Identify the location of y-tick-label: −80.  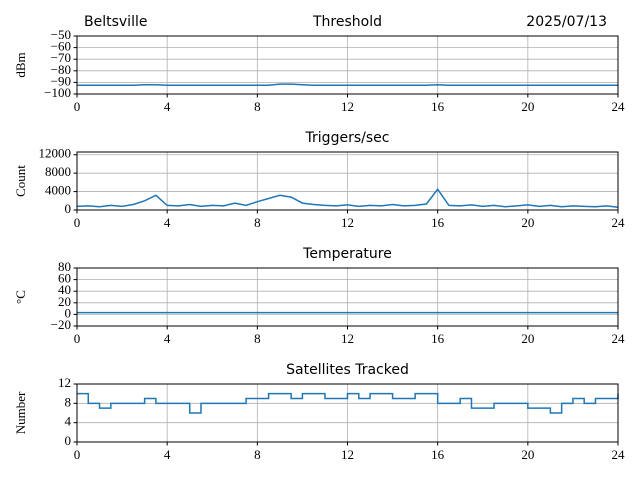
(61, 69).